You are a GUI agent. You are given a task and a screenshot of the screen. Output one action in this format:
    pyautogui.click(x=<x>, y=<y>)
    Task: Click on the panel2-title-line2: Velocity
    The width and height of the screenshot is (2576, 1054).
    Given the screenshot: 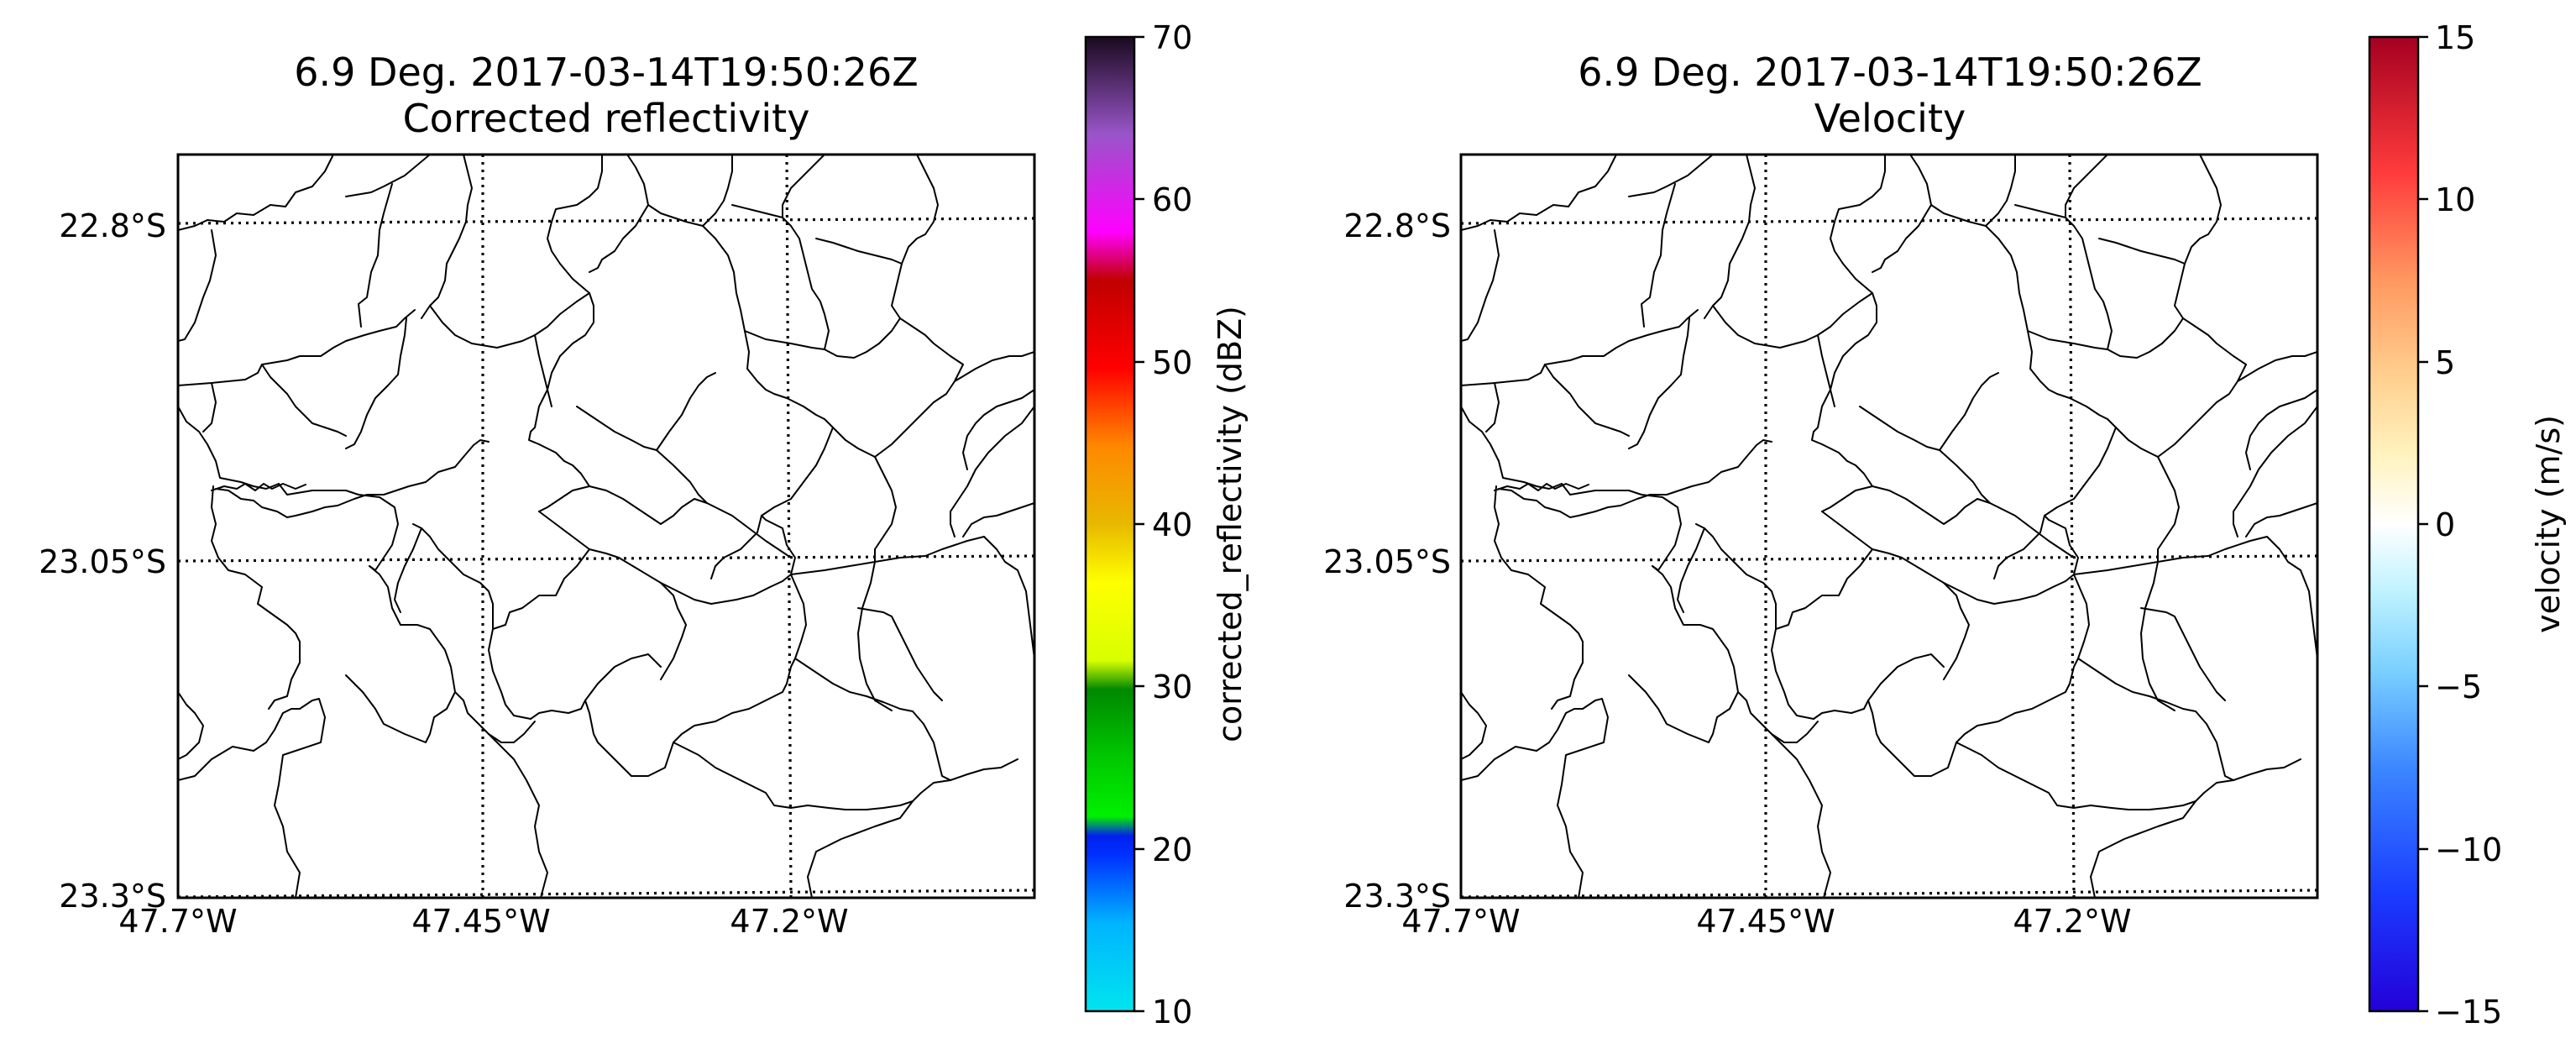 What is the action you would take?
    pyautogui.click(x=1890, y=118)
    